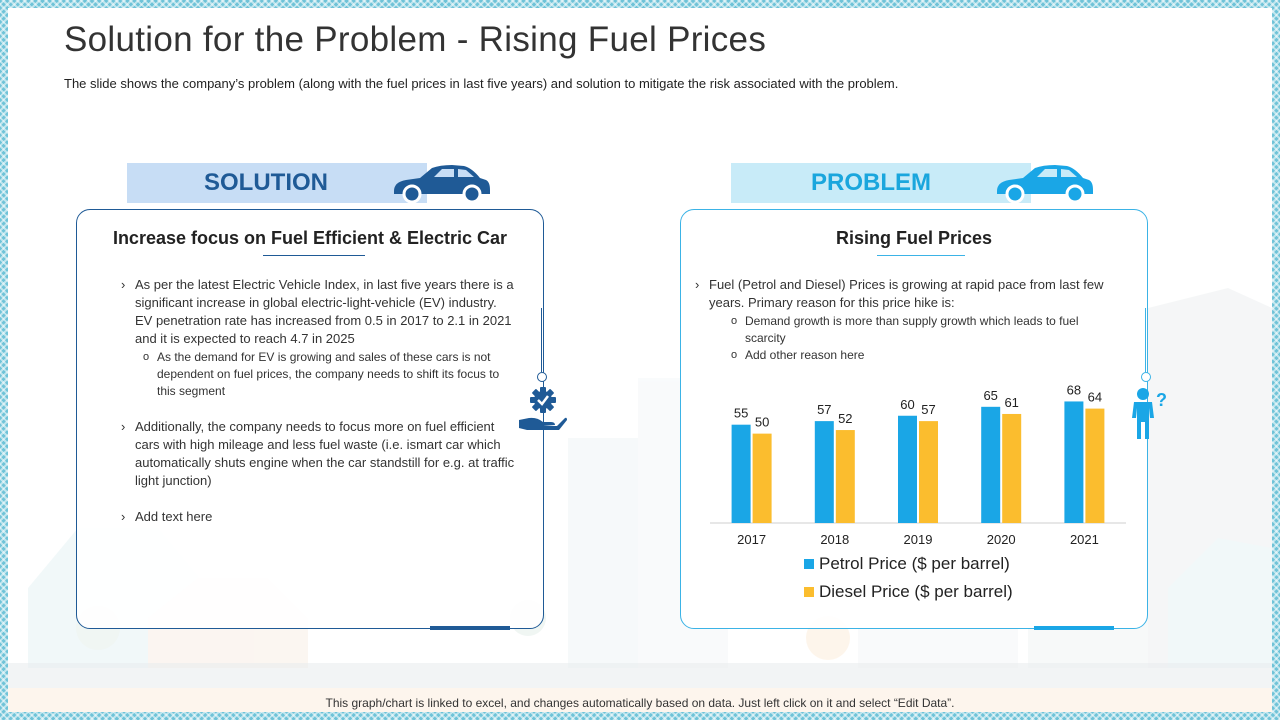 Image resolution: width=1280 pixels, height=720 pixels. I want to click on bar-petrol-2017, so click(741, 473).